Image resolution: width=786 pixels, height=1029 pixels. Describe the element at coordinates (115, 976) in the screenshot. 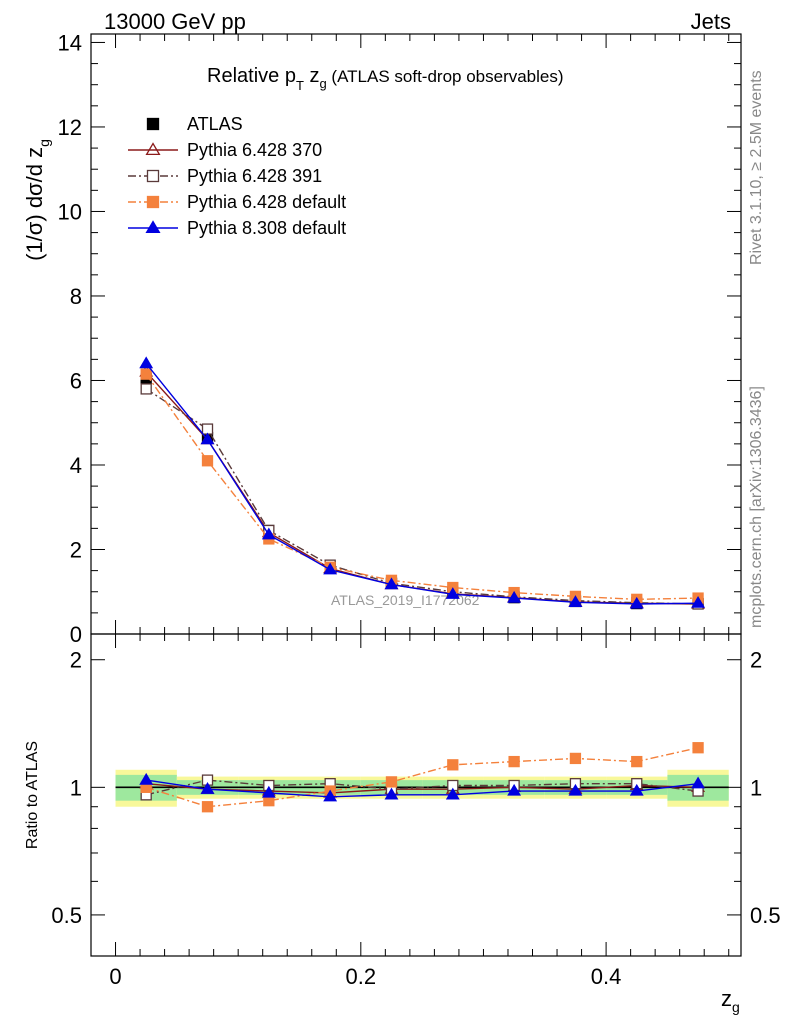

I see `x-tick-label: 0` at that location.